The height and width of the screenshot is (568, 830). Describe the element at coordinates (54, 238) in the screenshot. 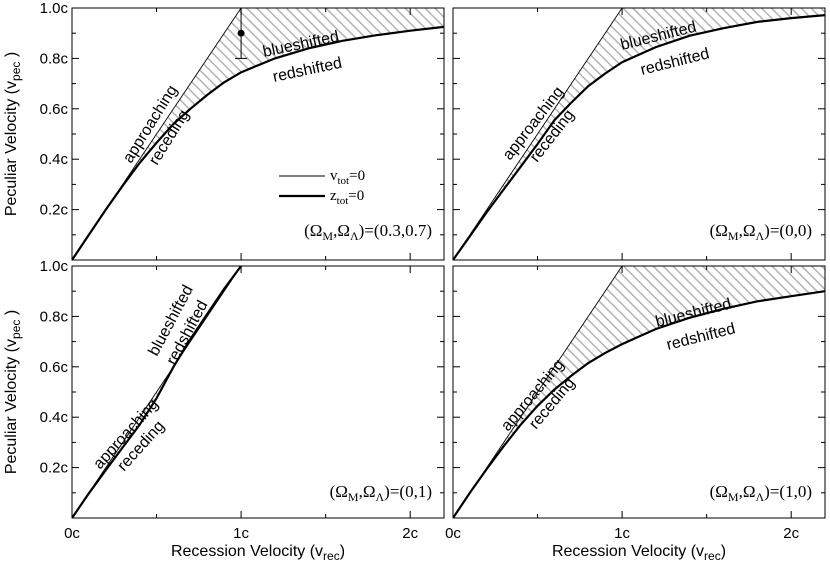

I see `y-tick-labels: 0.2c 0.4c 0.6c 0.8c 1.0c 0.2c 0.4c 0.6c 0.8c 1.0c` at that location.